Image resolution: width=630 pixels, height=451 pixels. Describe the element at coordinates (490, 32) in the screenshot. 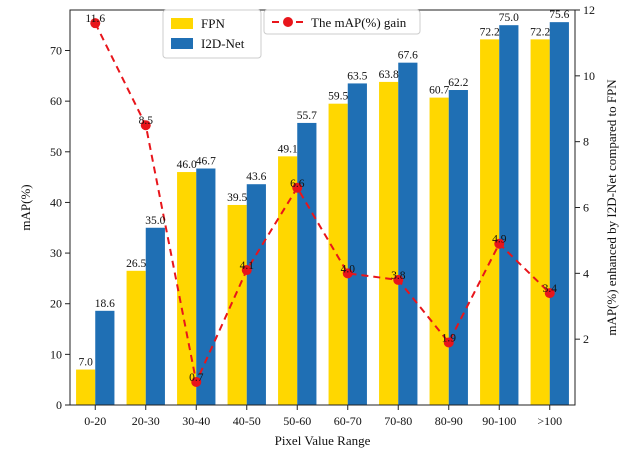

I see `bar-label-fpn-8: 72.2` at that location.